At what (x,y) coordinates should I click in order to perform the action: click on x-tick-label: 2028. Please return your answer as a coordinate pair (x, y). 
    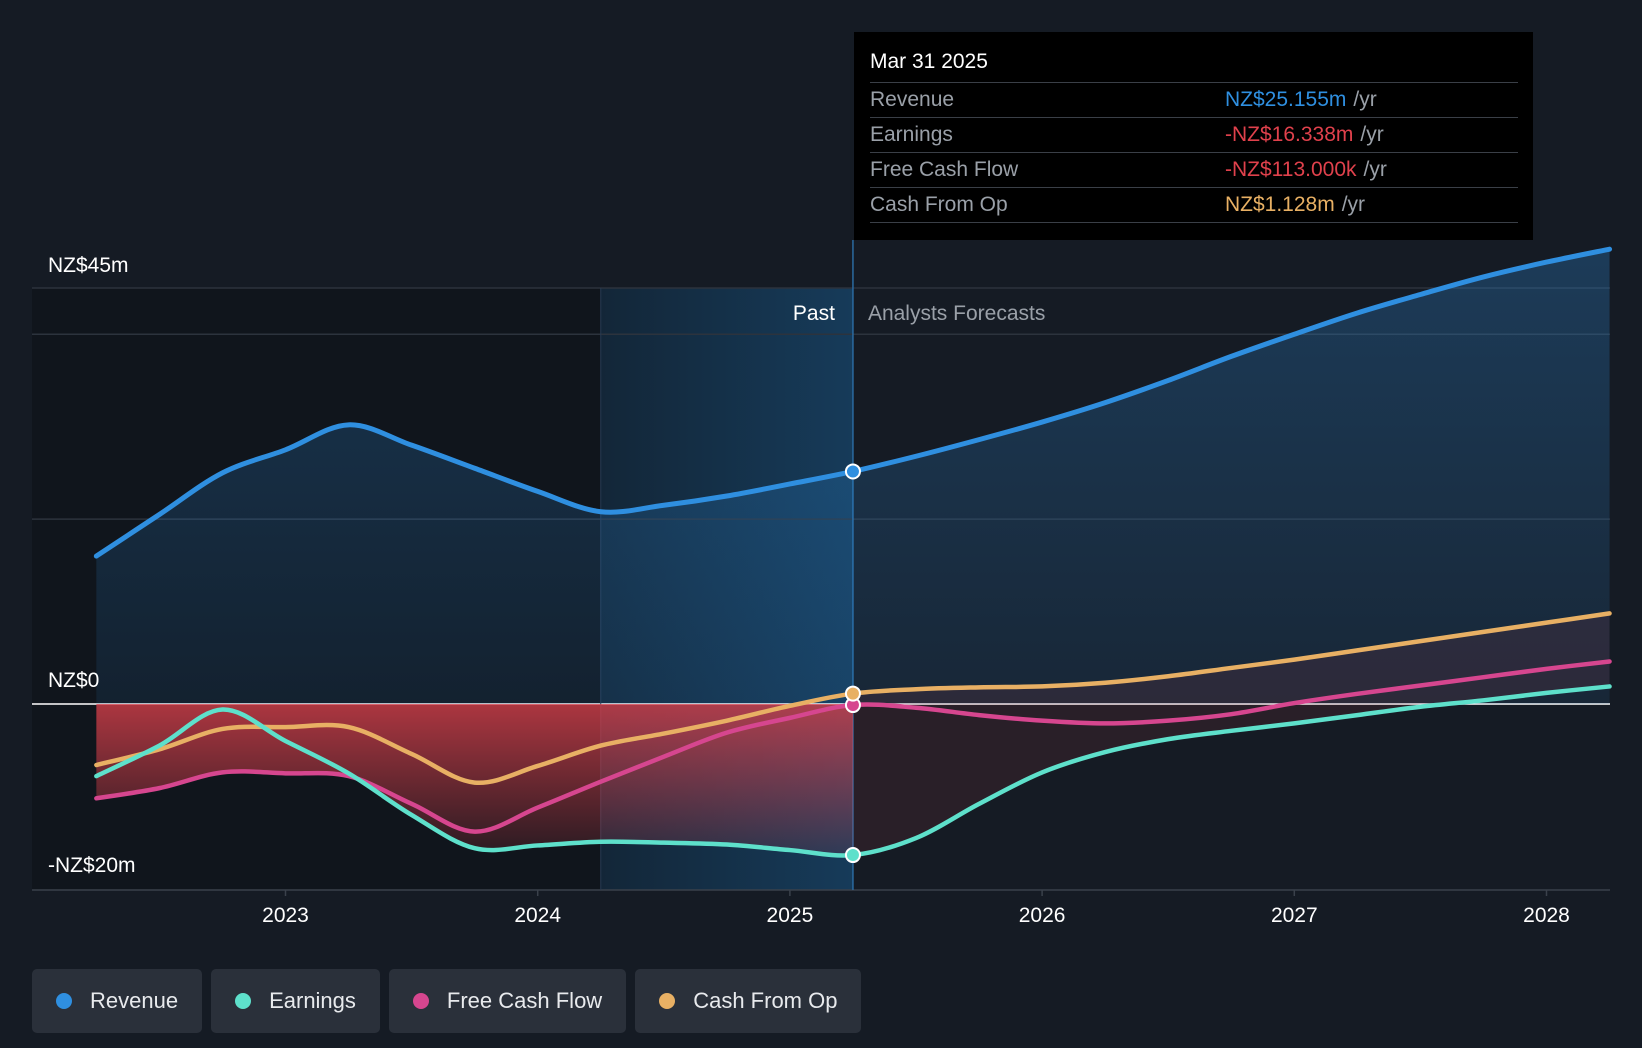
    Looking at the image, I should click on (1546, 915).